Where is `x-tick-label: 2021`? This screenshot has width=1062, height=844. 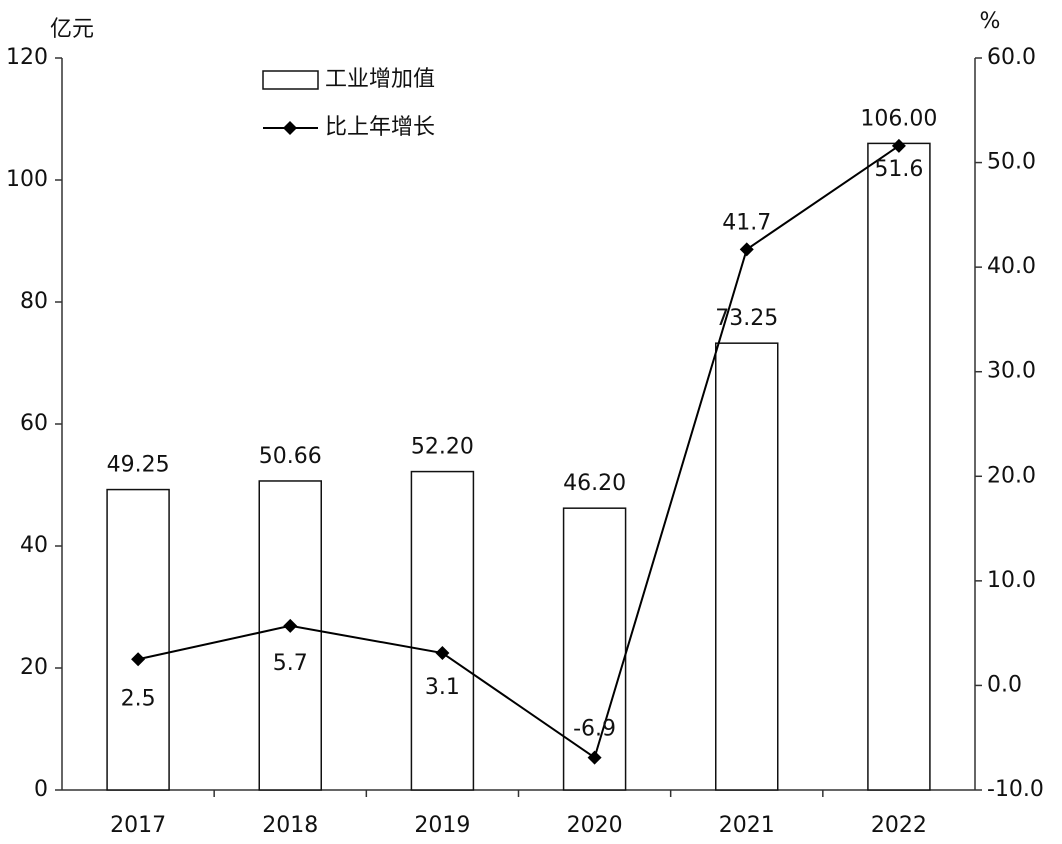
x-tick-label: 2021 is located at coordinates (747, 825).